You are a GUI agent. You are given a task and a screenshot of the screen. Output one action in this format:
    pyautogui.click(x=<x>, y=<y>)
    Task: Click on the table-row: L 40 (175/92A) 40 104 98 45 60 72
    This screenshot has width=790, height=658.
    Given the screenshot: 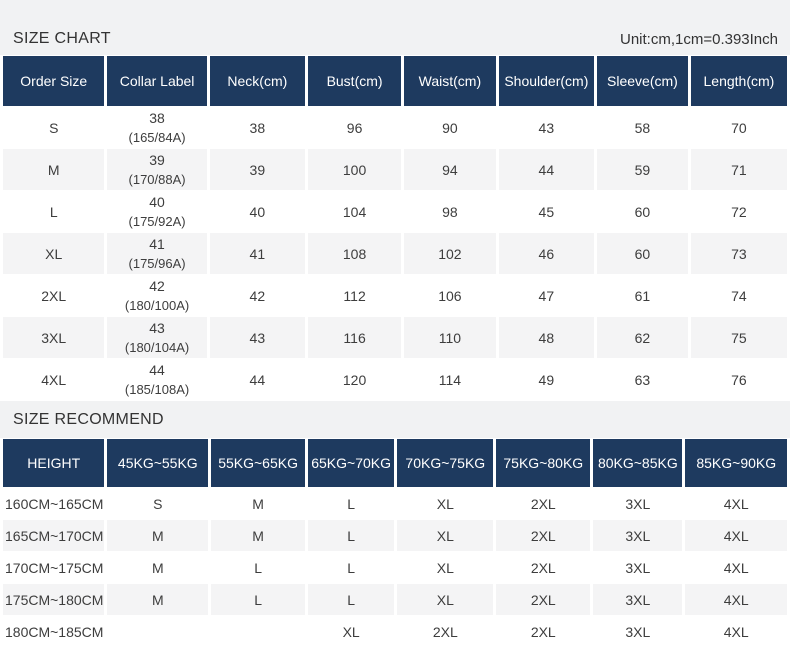 What is the action you would take?
    pyautogui.click(x=395, y=211)
    